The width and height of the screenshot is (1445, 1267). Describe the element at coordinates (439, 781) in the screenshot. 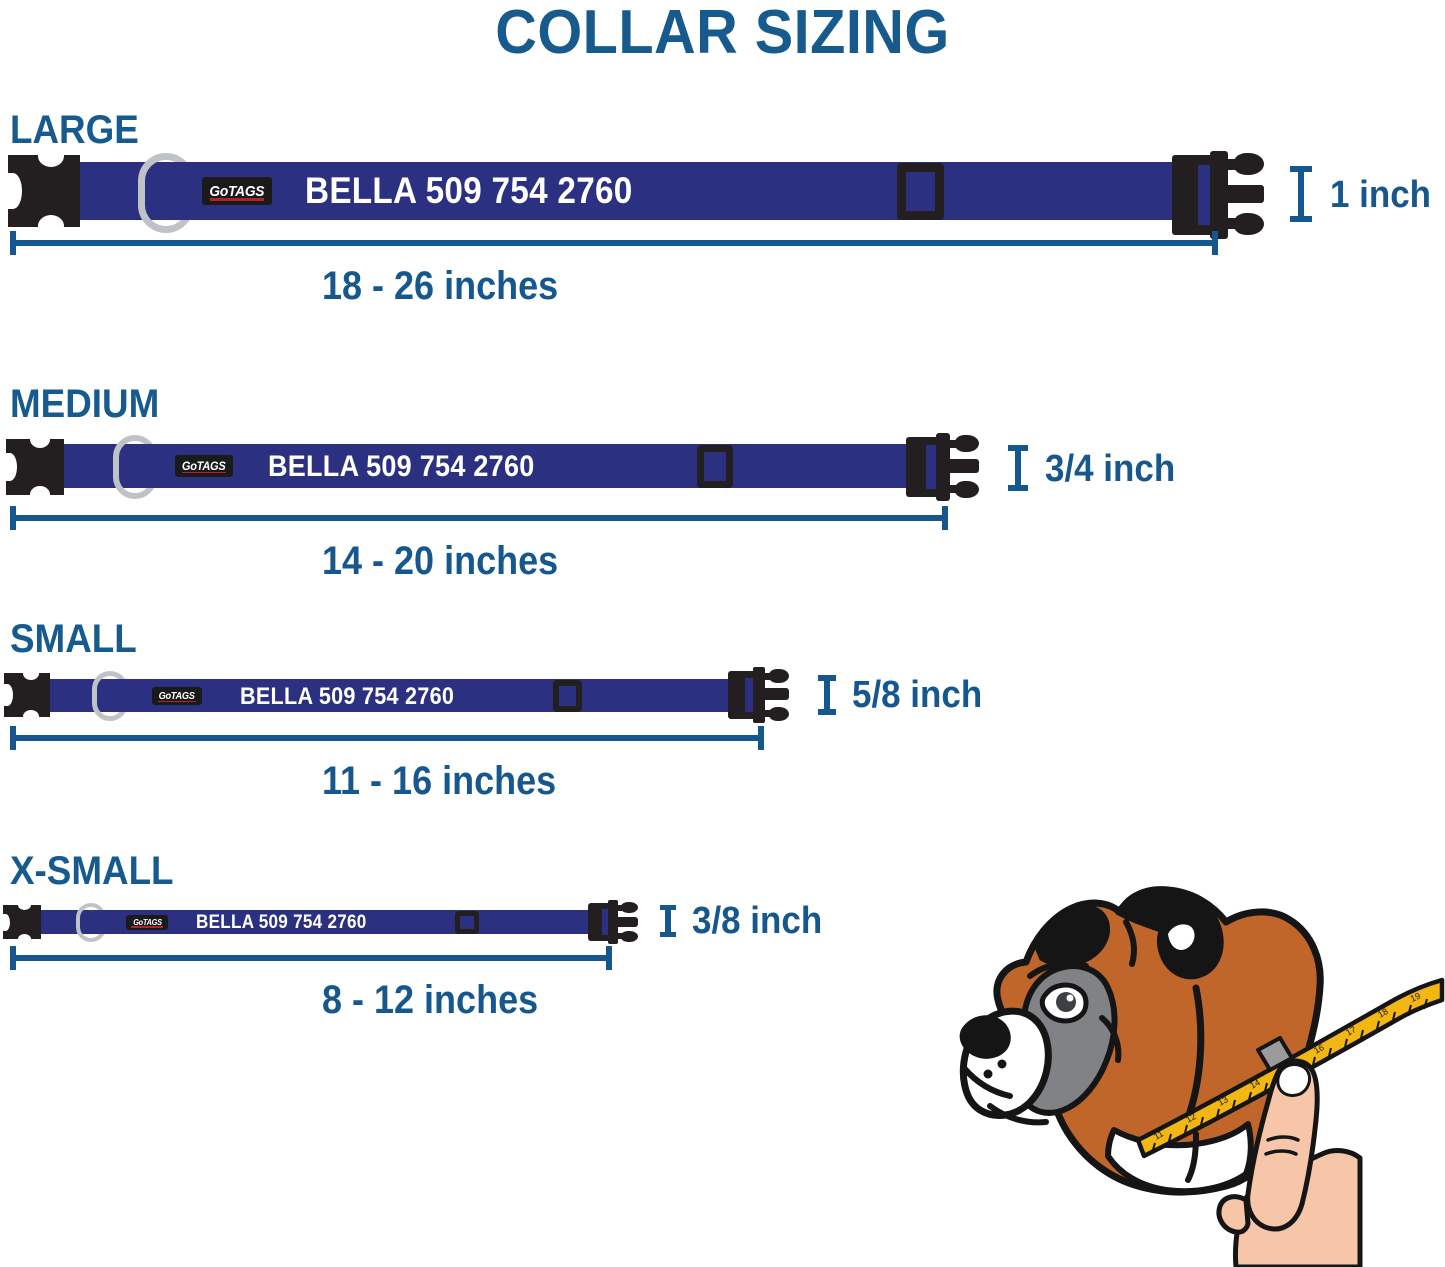

I see `length-label-small: 11 - 16 inches` at that location.